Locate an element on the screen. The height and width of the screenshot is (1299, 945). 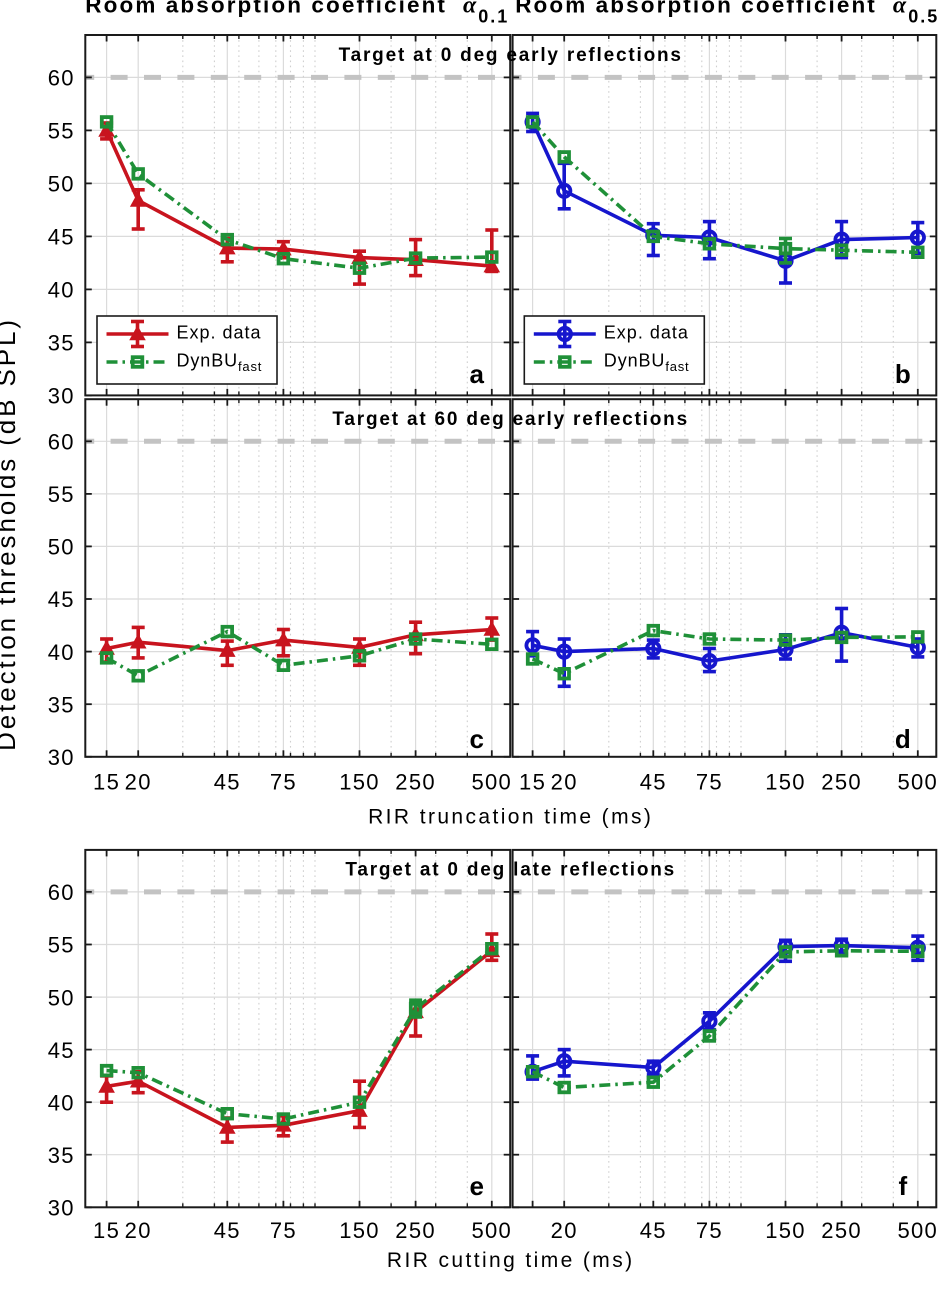
svg-text: b is located at coordinates (903, 374).